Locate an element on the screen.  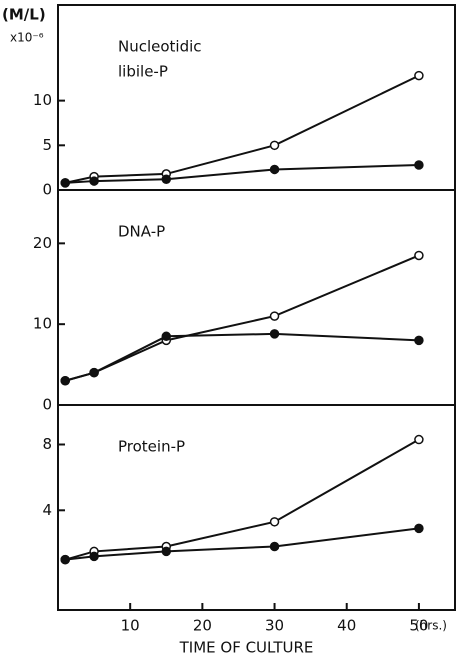
x-tick-label: 10 is located at coordinates (130, 626).